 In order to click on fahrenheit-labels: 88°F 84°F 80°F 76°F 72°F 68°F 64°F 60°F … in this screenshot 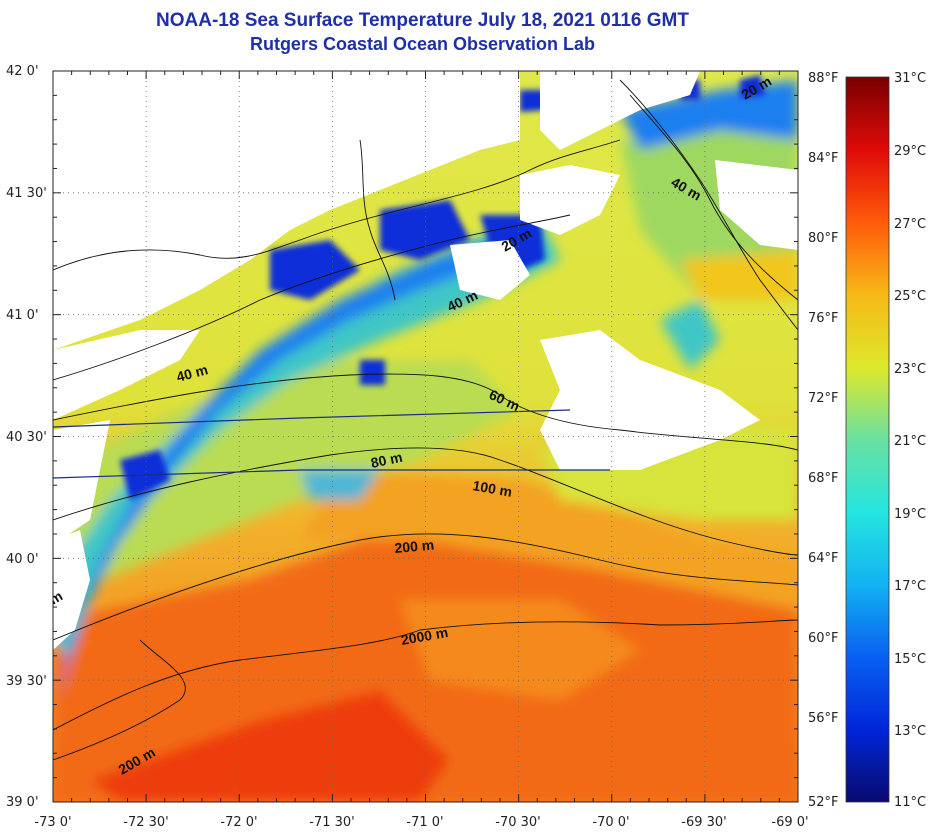, I will do `click(823, 440)`.